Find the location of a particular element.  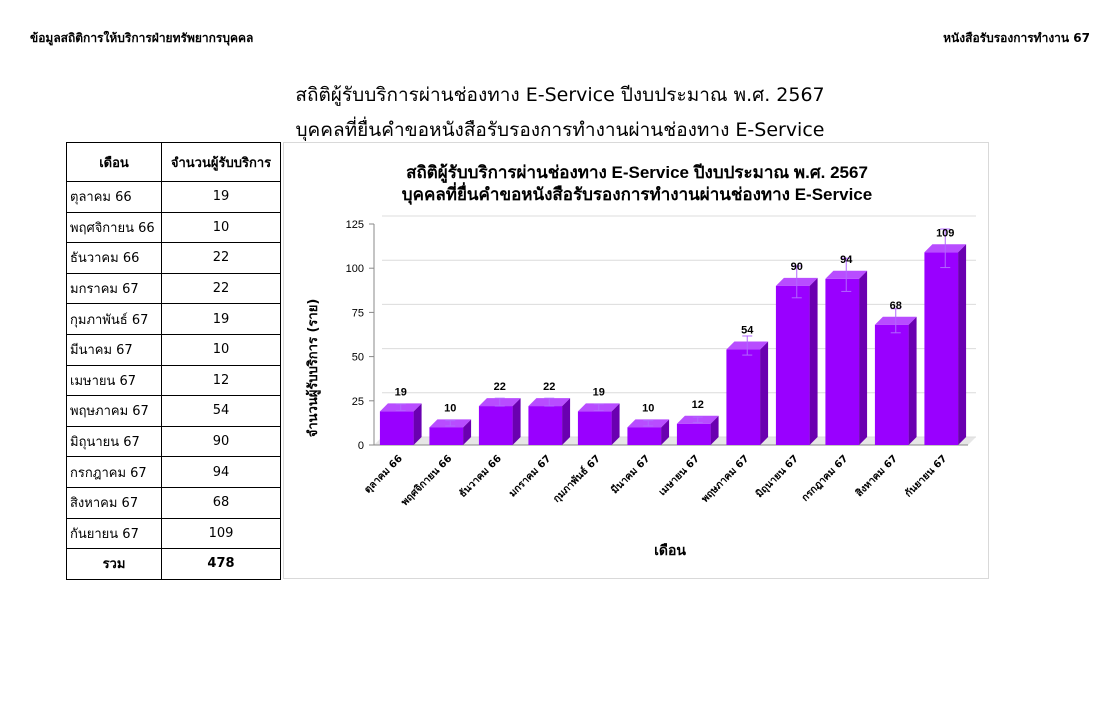

data-label: 109 is located at coordinates (945, 233).